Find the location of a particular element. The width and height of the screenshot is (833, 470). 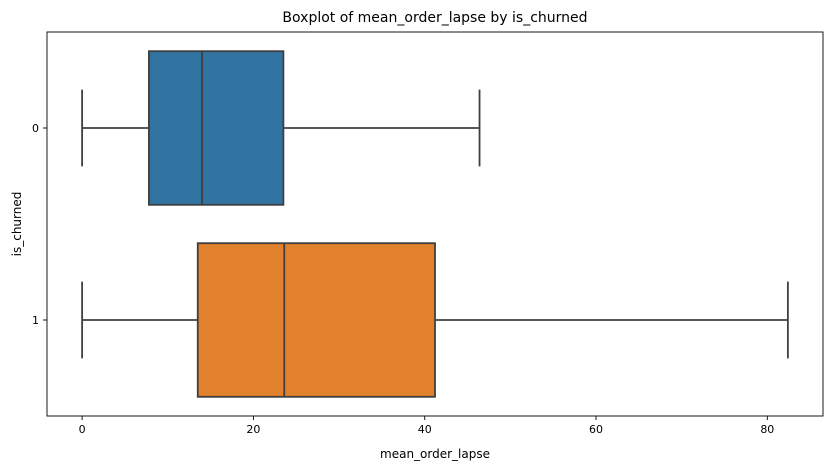

y-axis-label: is_churned is located at coordinates (17, 224).